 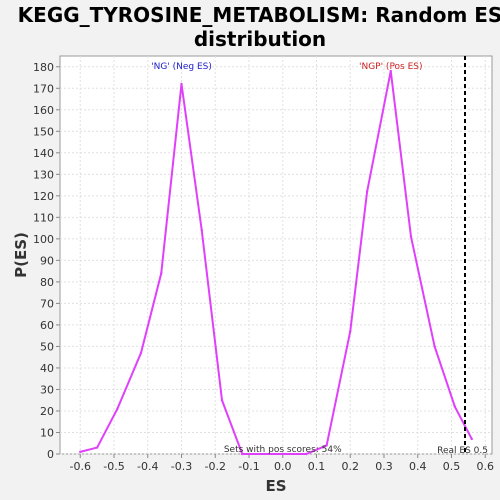 I want to click on pos-es-annotation: 'NGP' (Pos ES), so click(x=391, y=67).